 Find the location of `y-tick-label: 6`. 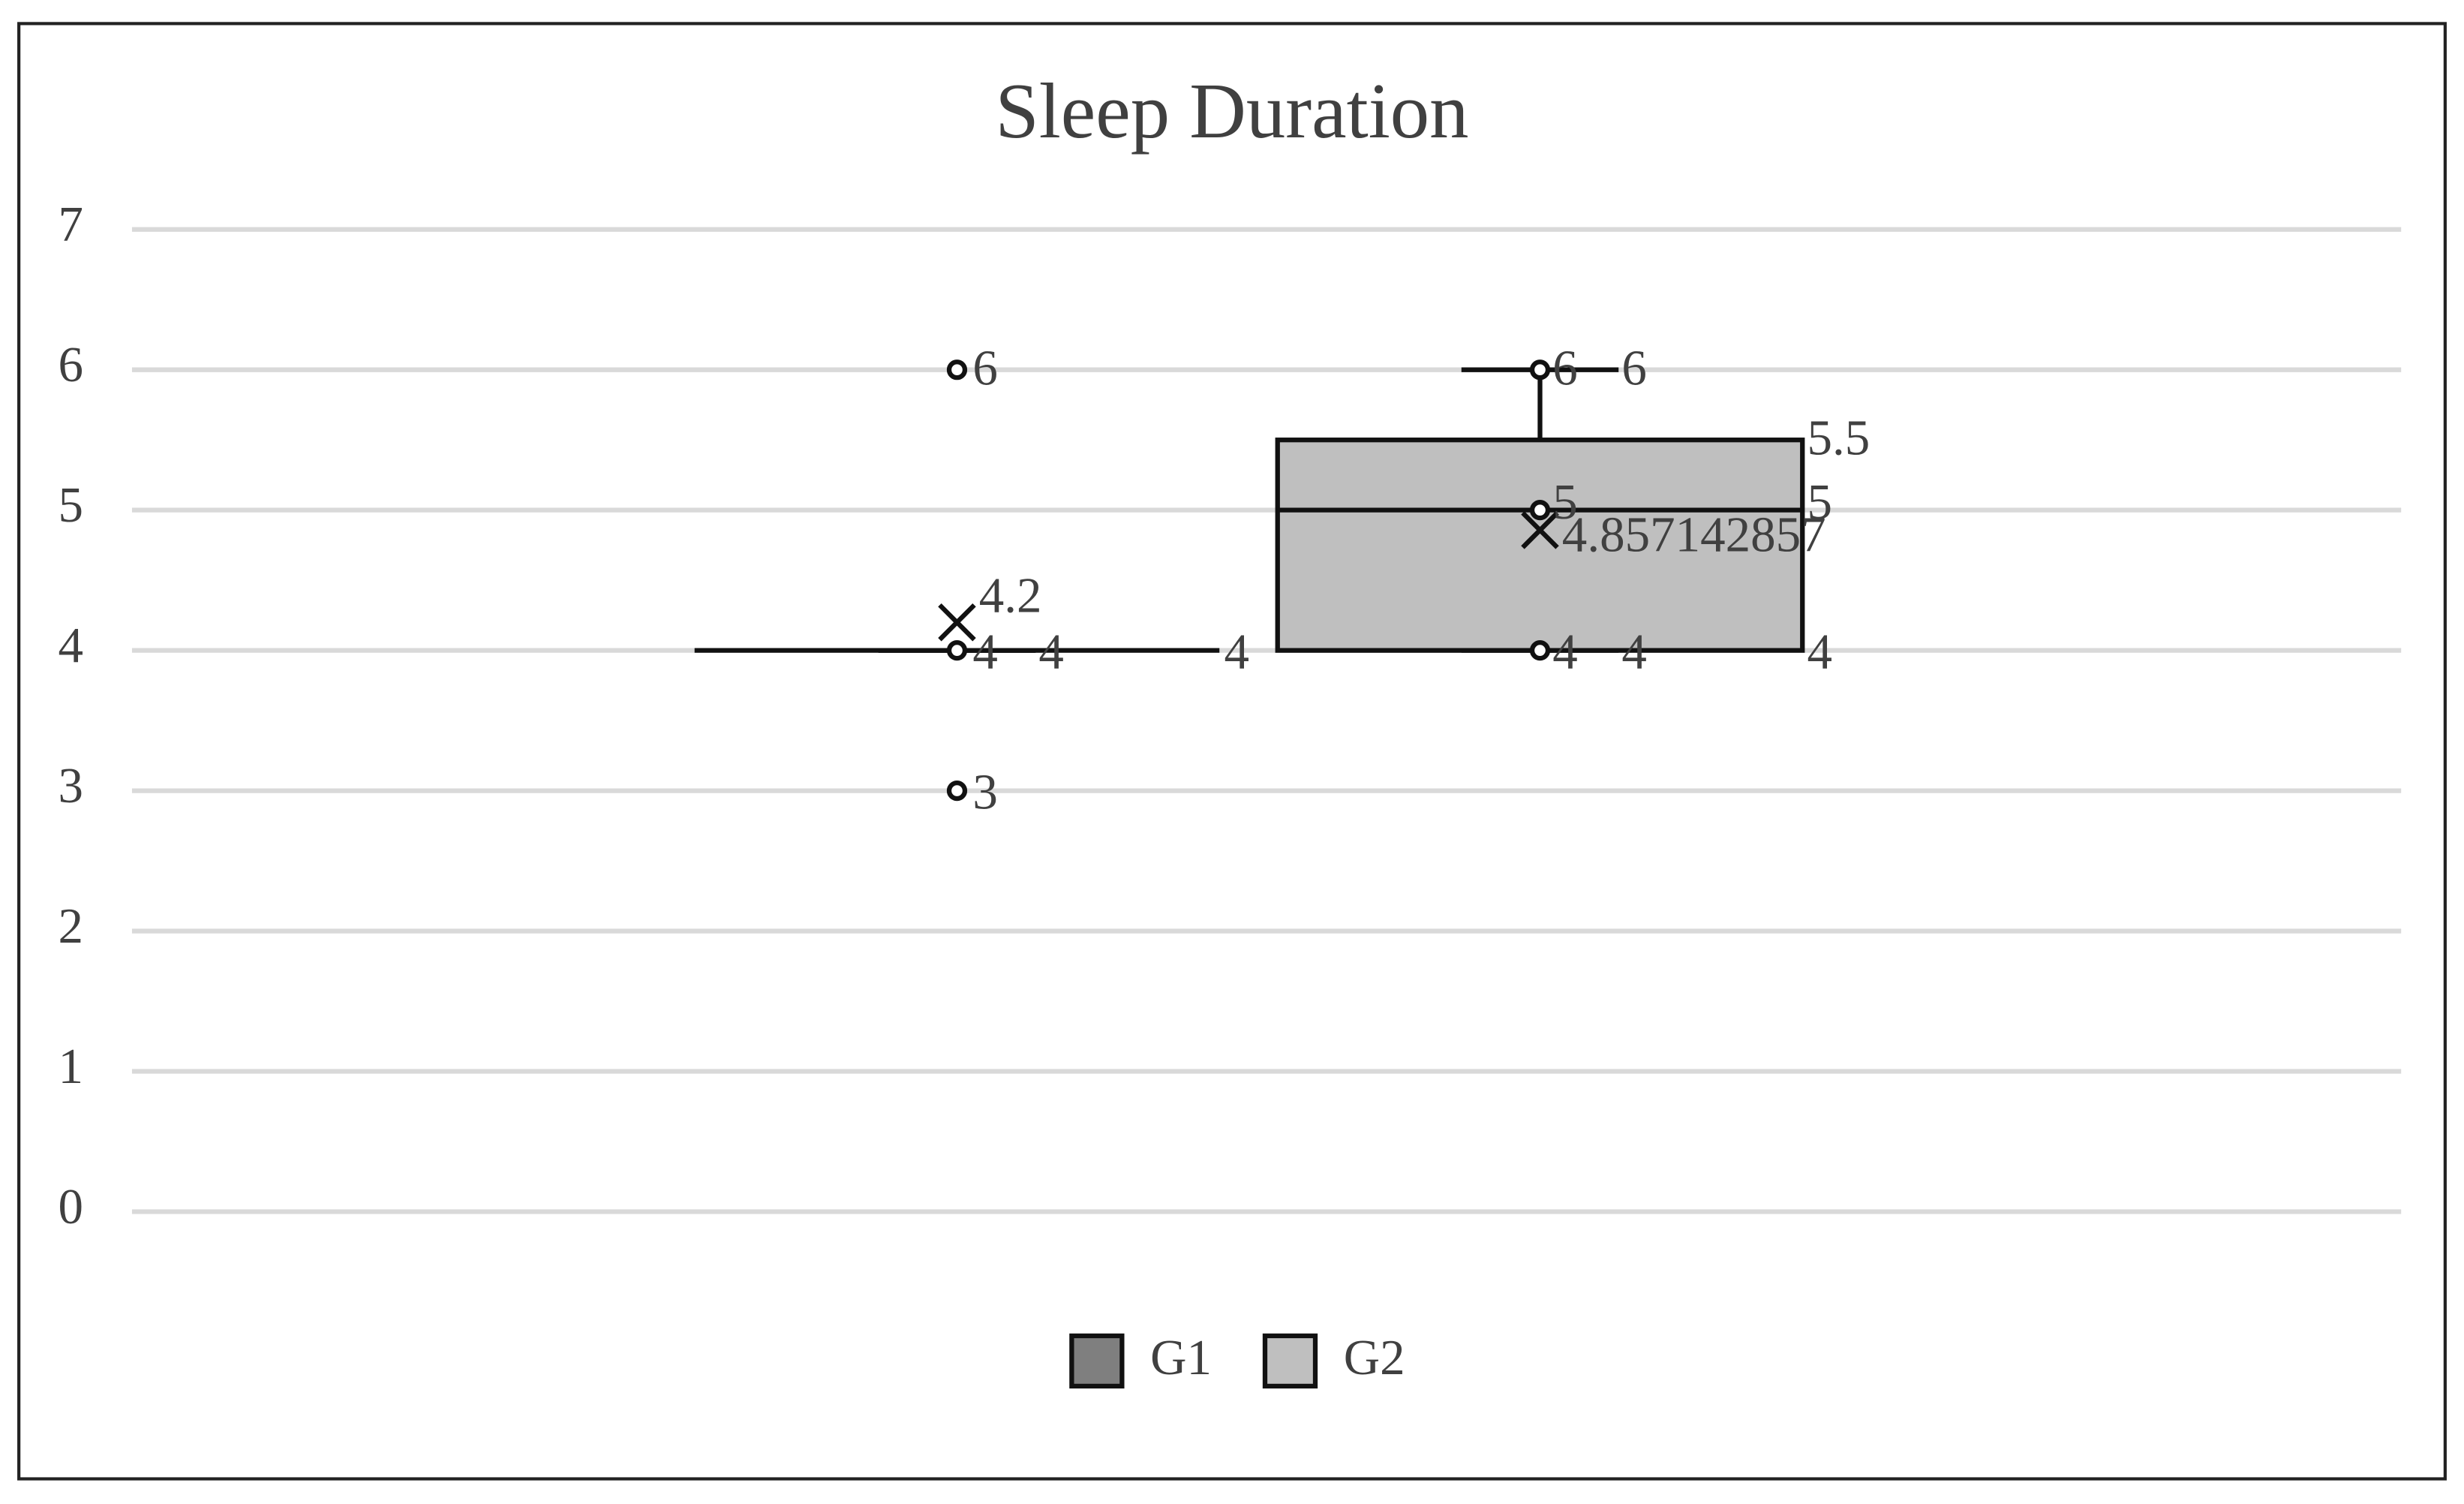

y-tick-label: 6 is located at coordinates (70, 365).